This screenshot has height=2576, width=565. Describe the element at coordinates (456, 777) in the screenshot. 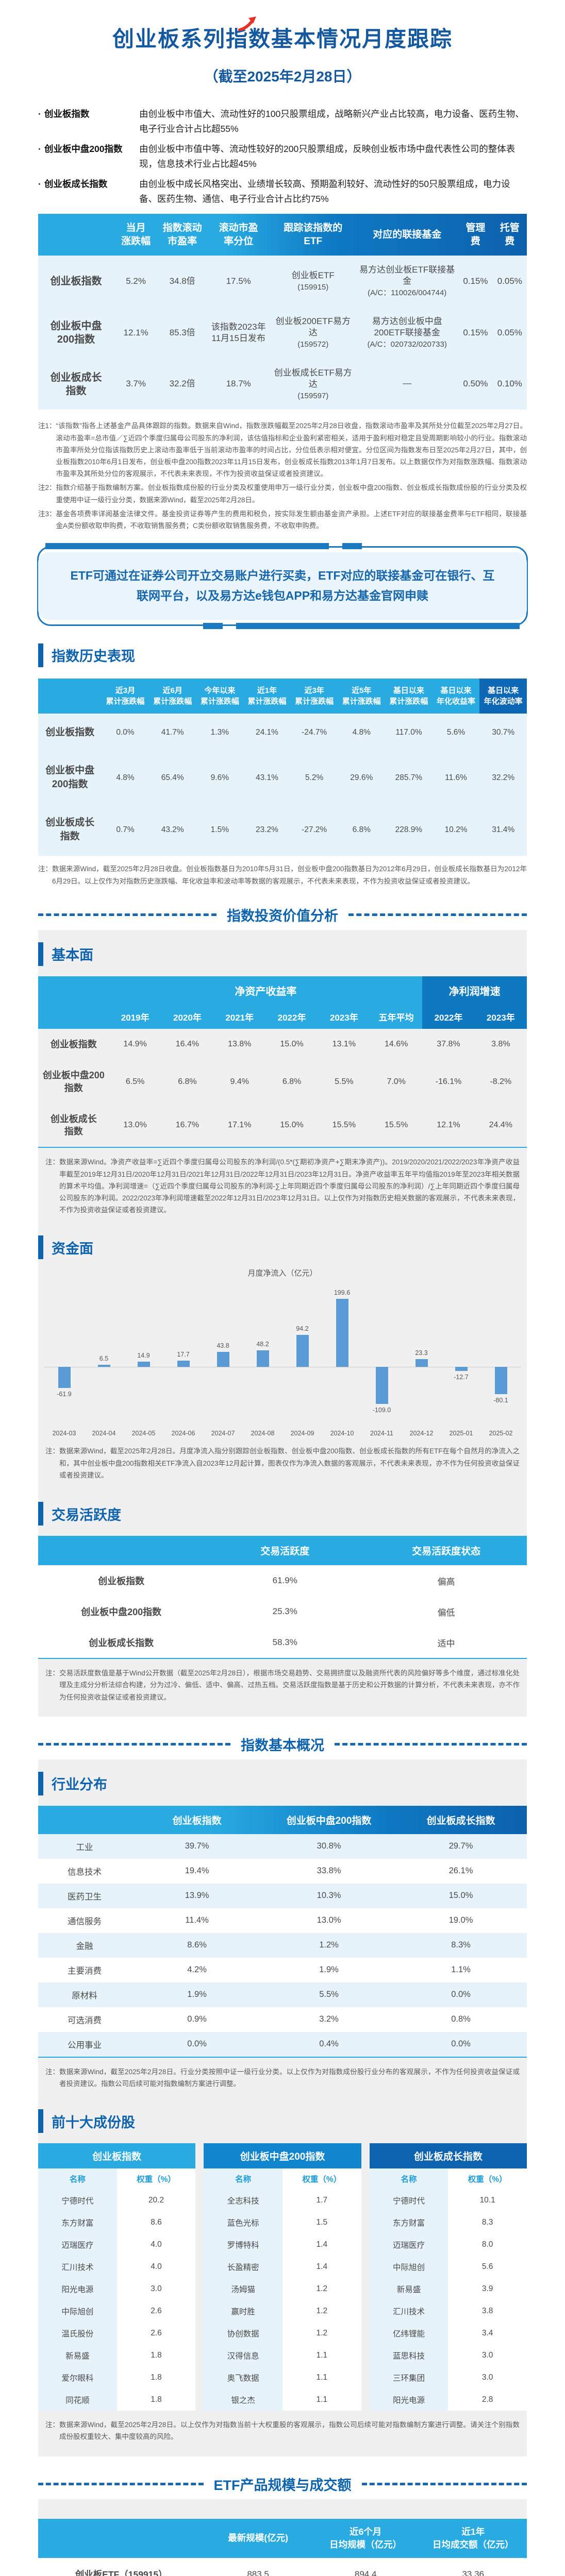

I see `value-cell: 11.6%` at that location.